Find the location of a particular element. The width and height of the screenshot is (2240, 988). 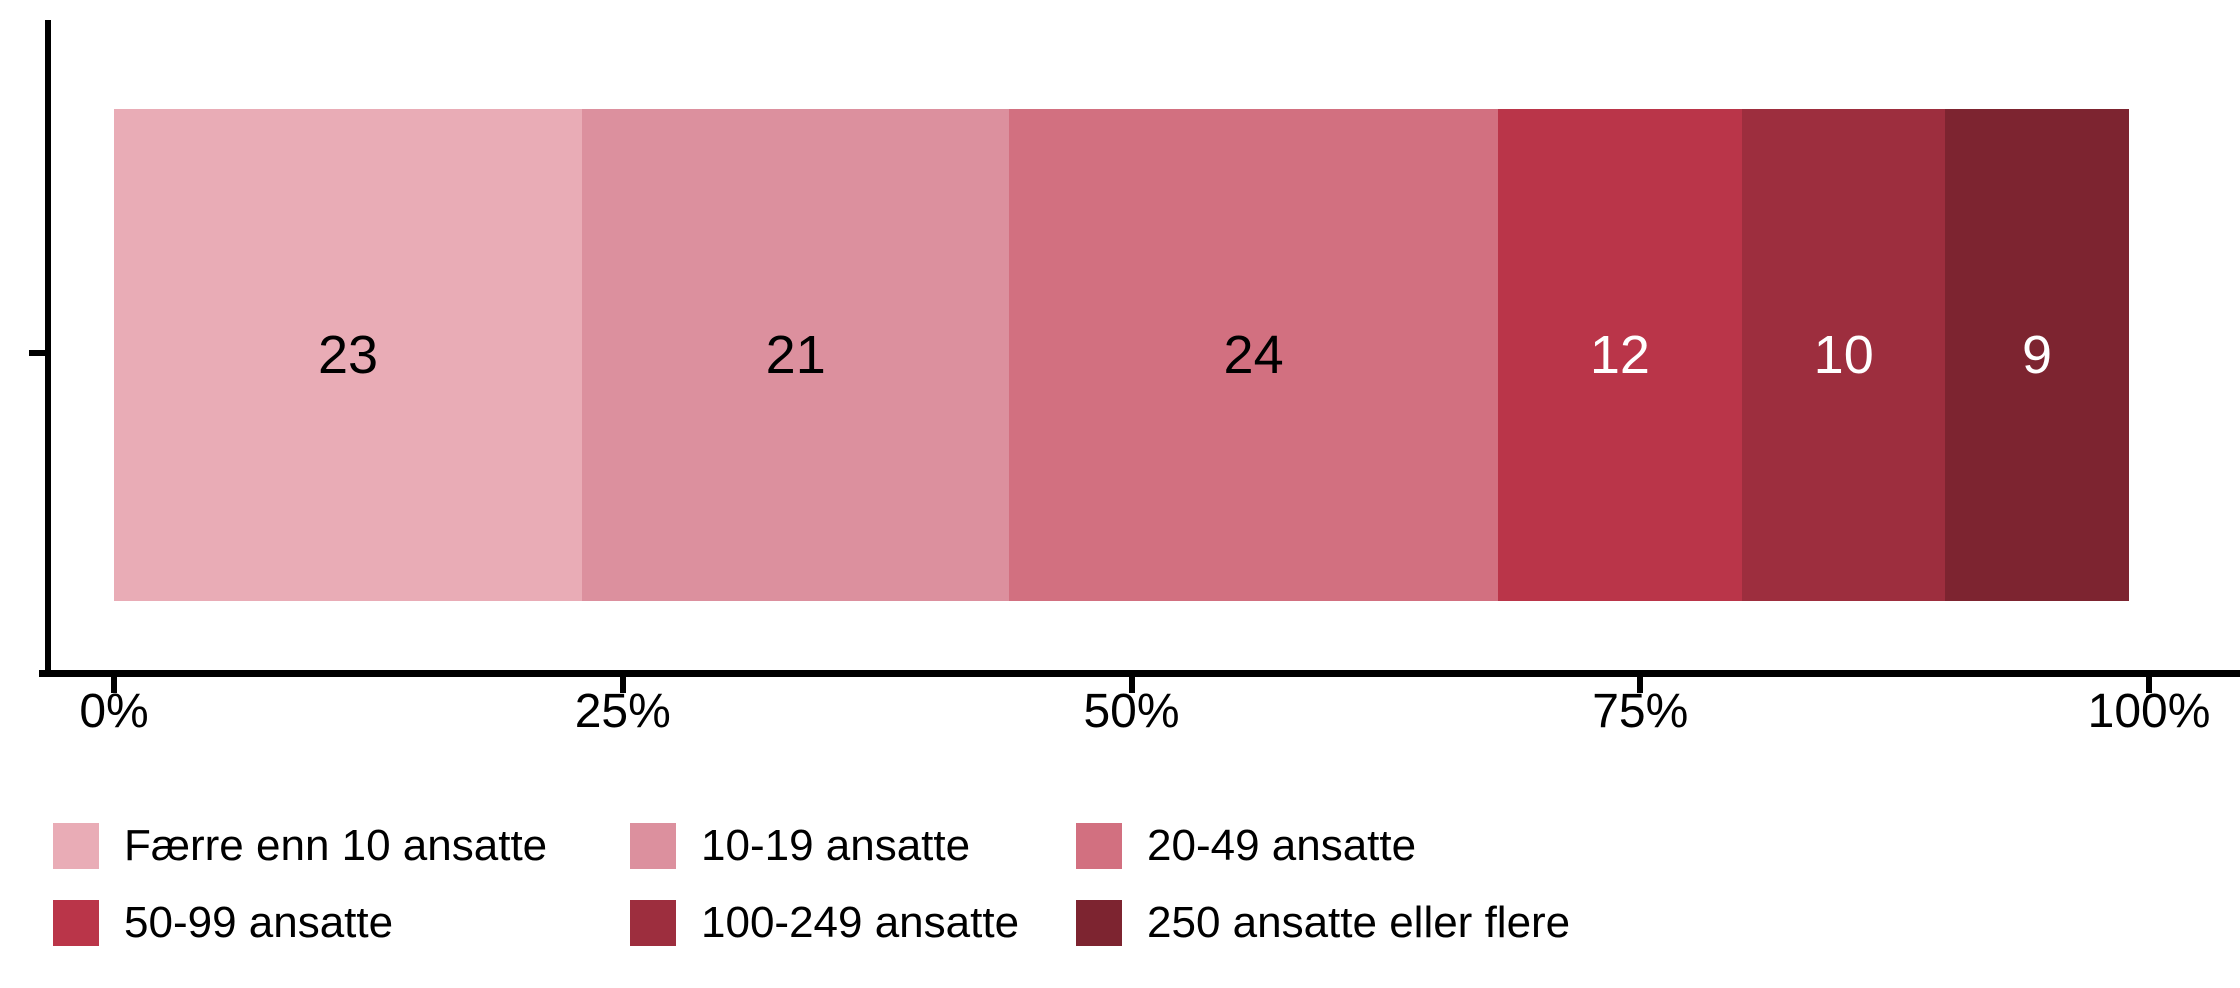

bar-segment-value: 10 is located at coordinates (1843, 355).